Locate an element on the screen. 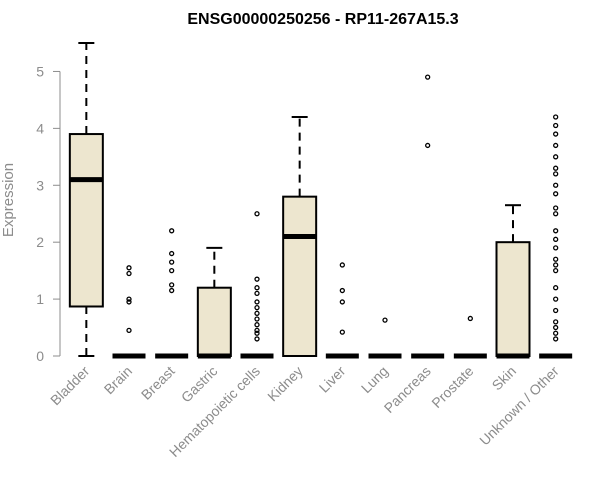 Image resolution: width=600 pixels, height=500 pixels. y-tick-label: 0 is located at coordinates (40, 356).